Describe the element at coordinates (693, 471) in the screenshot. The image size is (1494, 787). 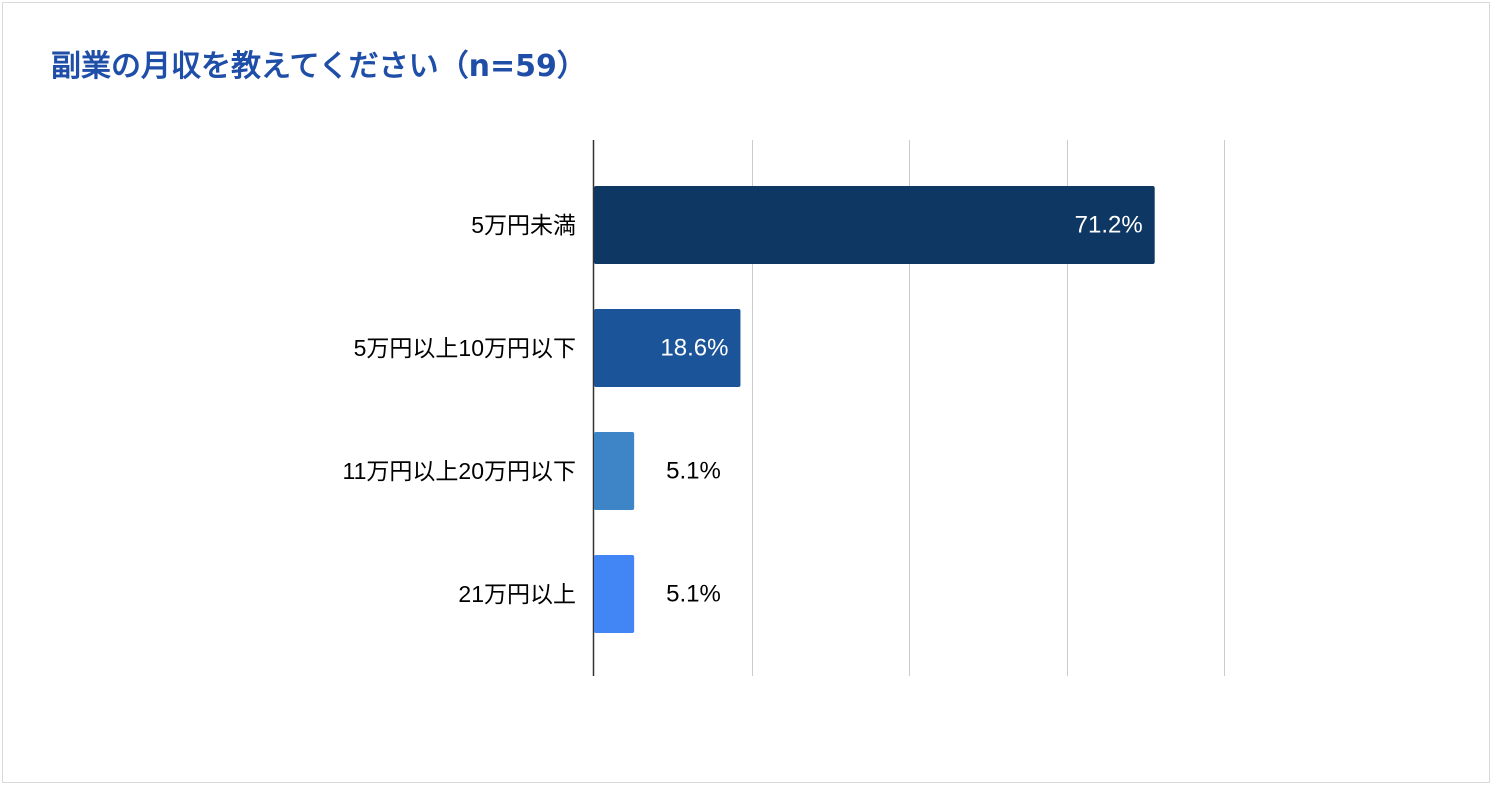
I see `value-label-3: 5.1%` at that location.